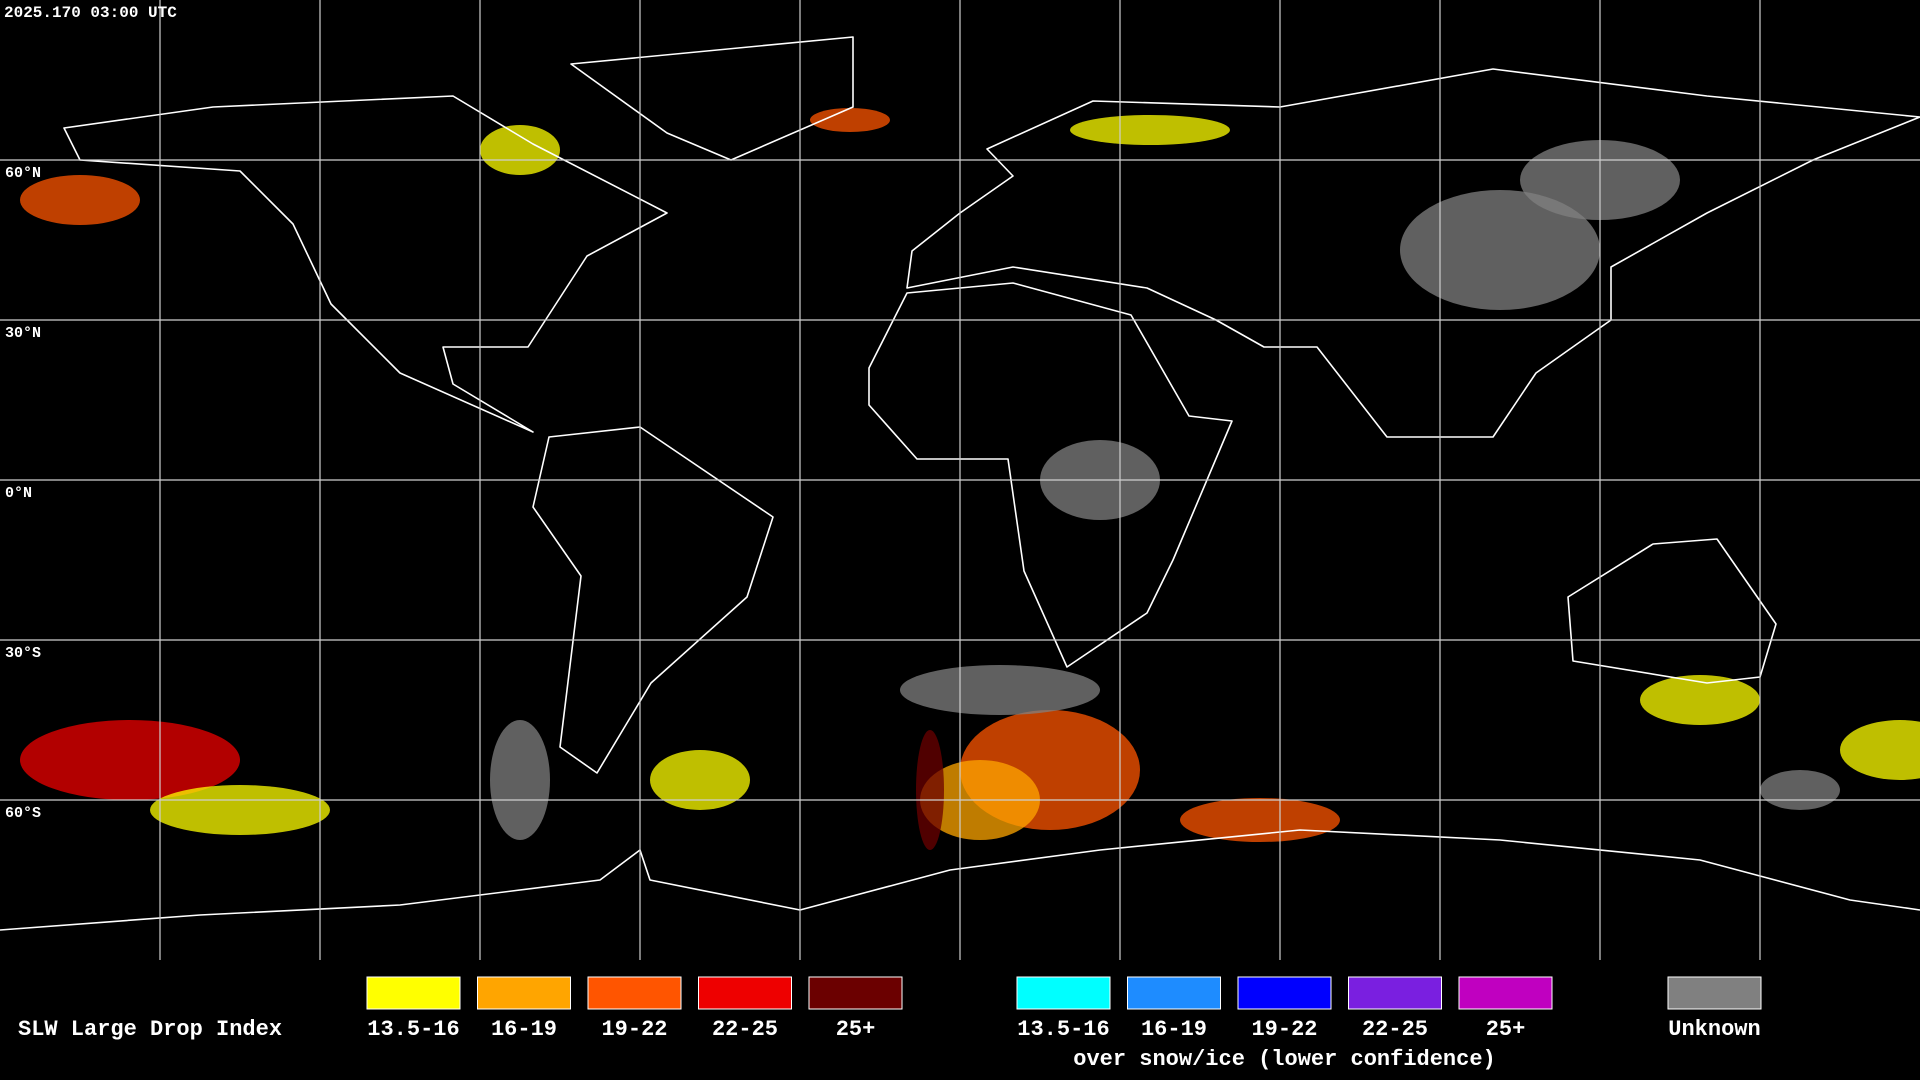 This screenshot has height=1080, width=1920. I want to click on latitude-labels: 60°N 30°N 0°N 30°S 60°S, so click(23, 493).